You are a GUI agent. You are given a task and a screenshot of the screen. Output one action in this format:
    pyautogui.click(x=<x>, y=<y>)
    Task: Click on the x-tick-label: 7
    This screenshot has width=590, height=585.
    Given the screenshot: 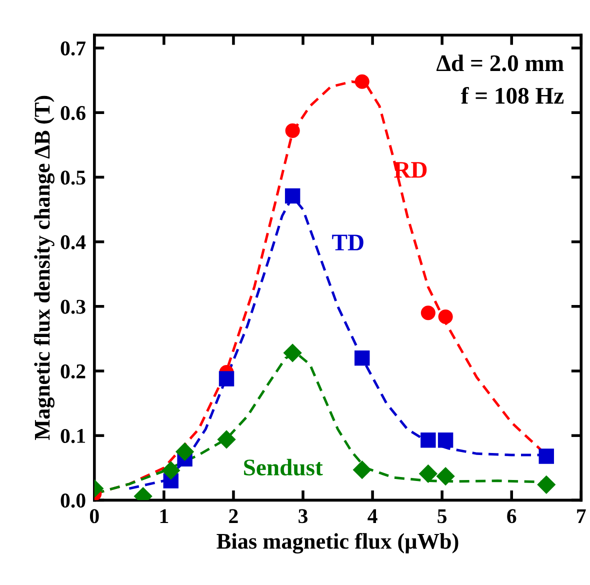 What is the action you would take?
    pyautogui.click(x=581, y=516)
    